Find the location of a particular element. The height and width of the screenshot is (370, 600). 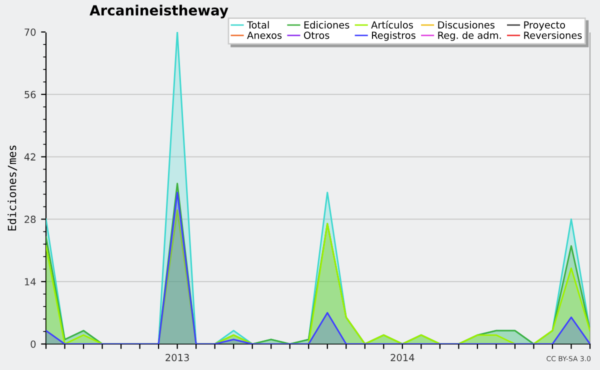

y-tick-label: 14 is located at coordinates (30, 282).